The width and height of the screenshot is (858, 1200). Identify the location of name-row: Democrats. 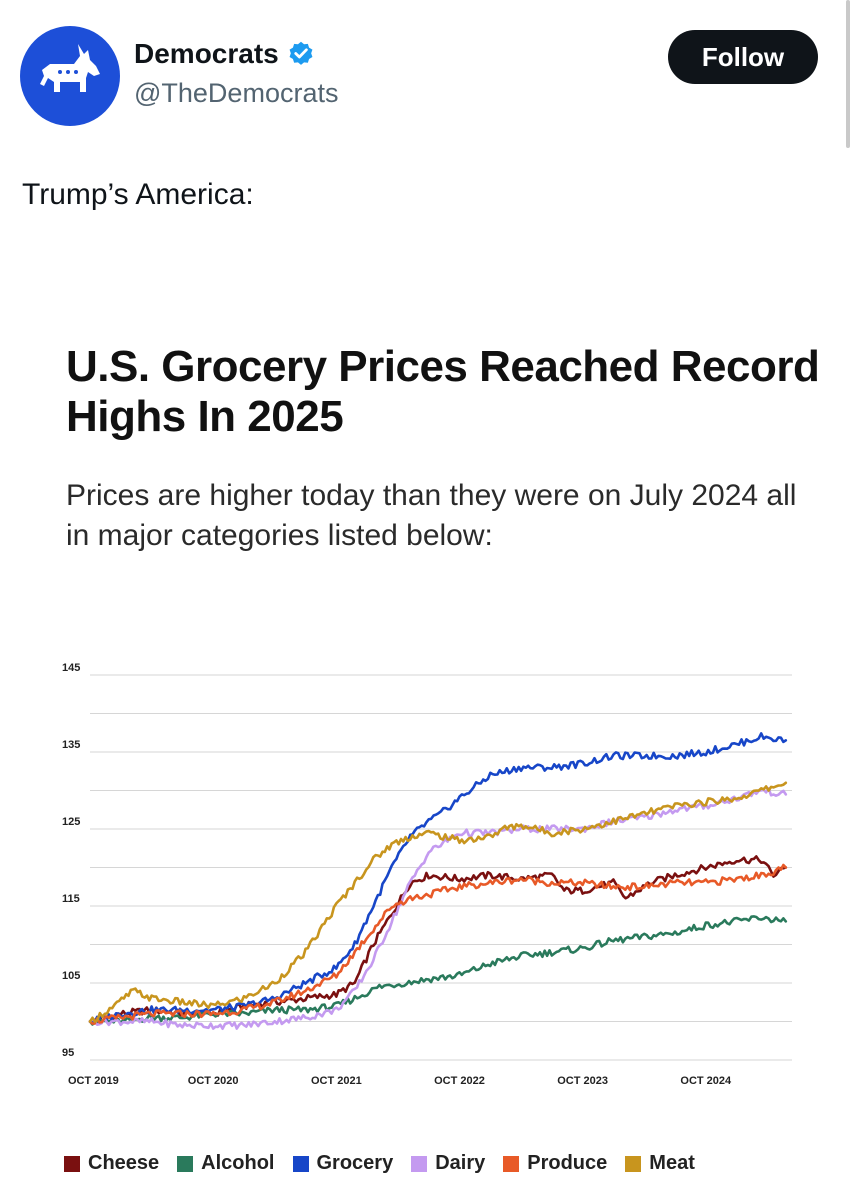
(224, 54).